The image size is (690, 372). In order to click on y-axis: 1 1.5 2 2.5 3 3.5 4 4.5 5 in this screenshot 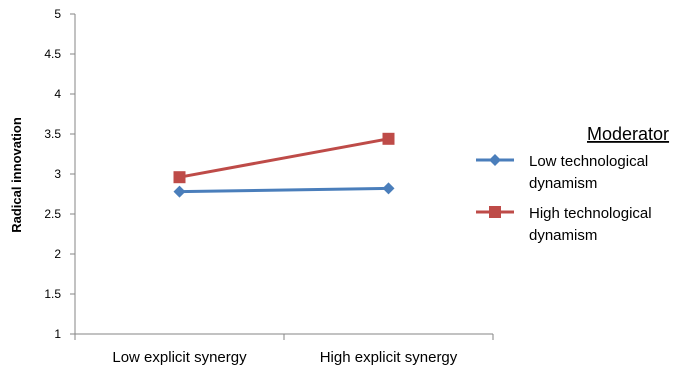, I will do `click(60, 174)`.